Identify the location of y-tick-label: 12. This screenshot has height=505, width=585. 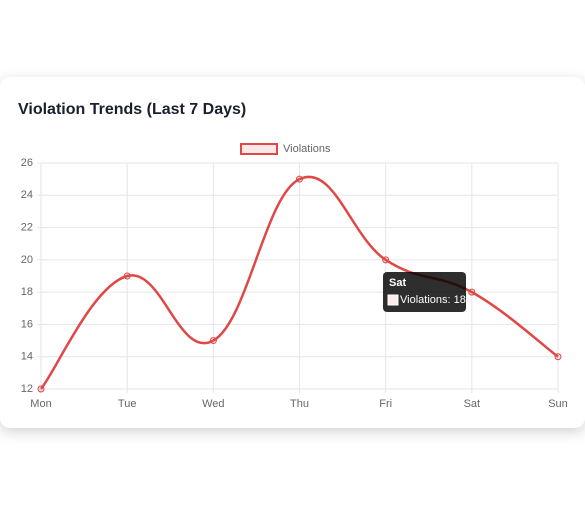
(27, 389).